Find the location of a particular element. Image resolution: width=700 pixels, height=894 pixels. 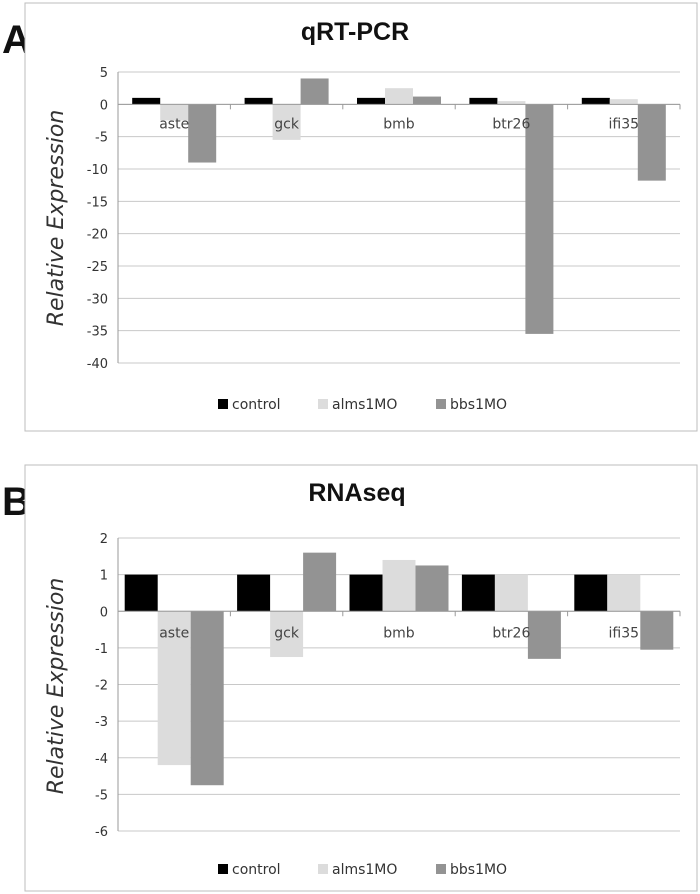

chart-title: RNAseq is located at coordinates (356, 493).